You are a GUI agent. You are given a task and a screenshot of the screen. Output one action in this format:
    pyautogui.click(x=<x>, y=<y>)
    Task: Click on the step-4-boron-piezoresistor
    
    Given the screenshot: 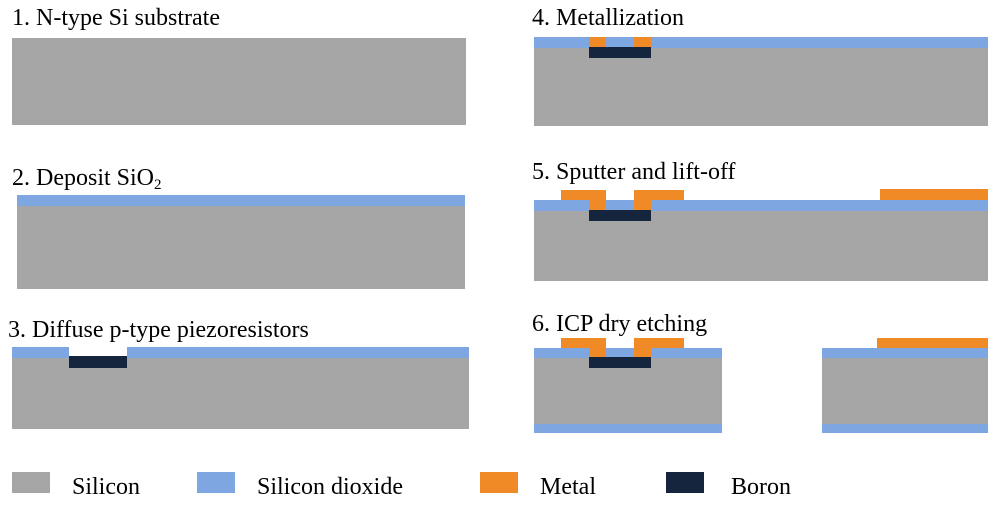 What is the action you would take?
    pyautogui.click(x=620, y=52)
    